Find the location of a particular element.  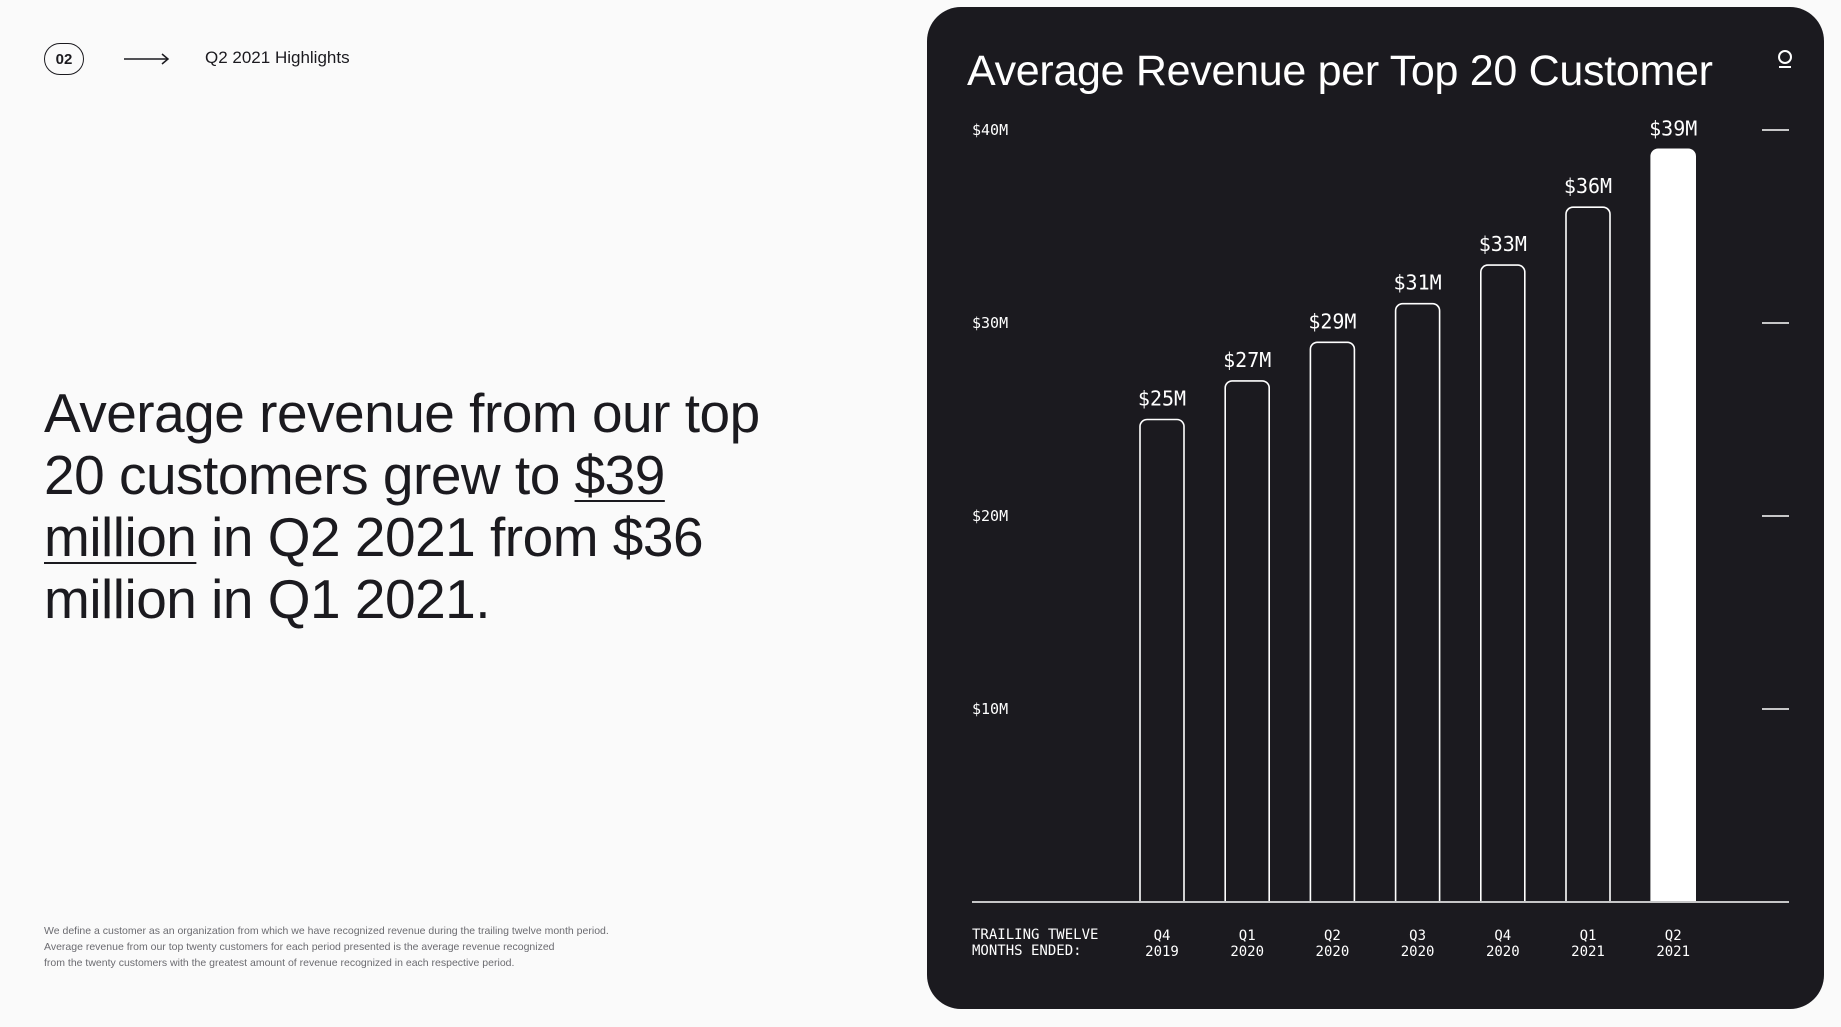

page-number: 02 is located at coordinates (64, 59).